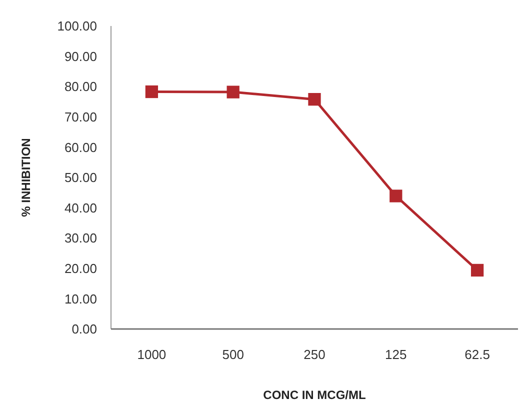  What do you see at coordinates (80, 238) in the screenshot?
I see `y-tick-label: 30.00` at bounding box center [80, 238].